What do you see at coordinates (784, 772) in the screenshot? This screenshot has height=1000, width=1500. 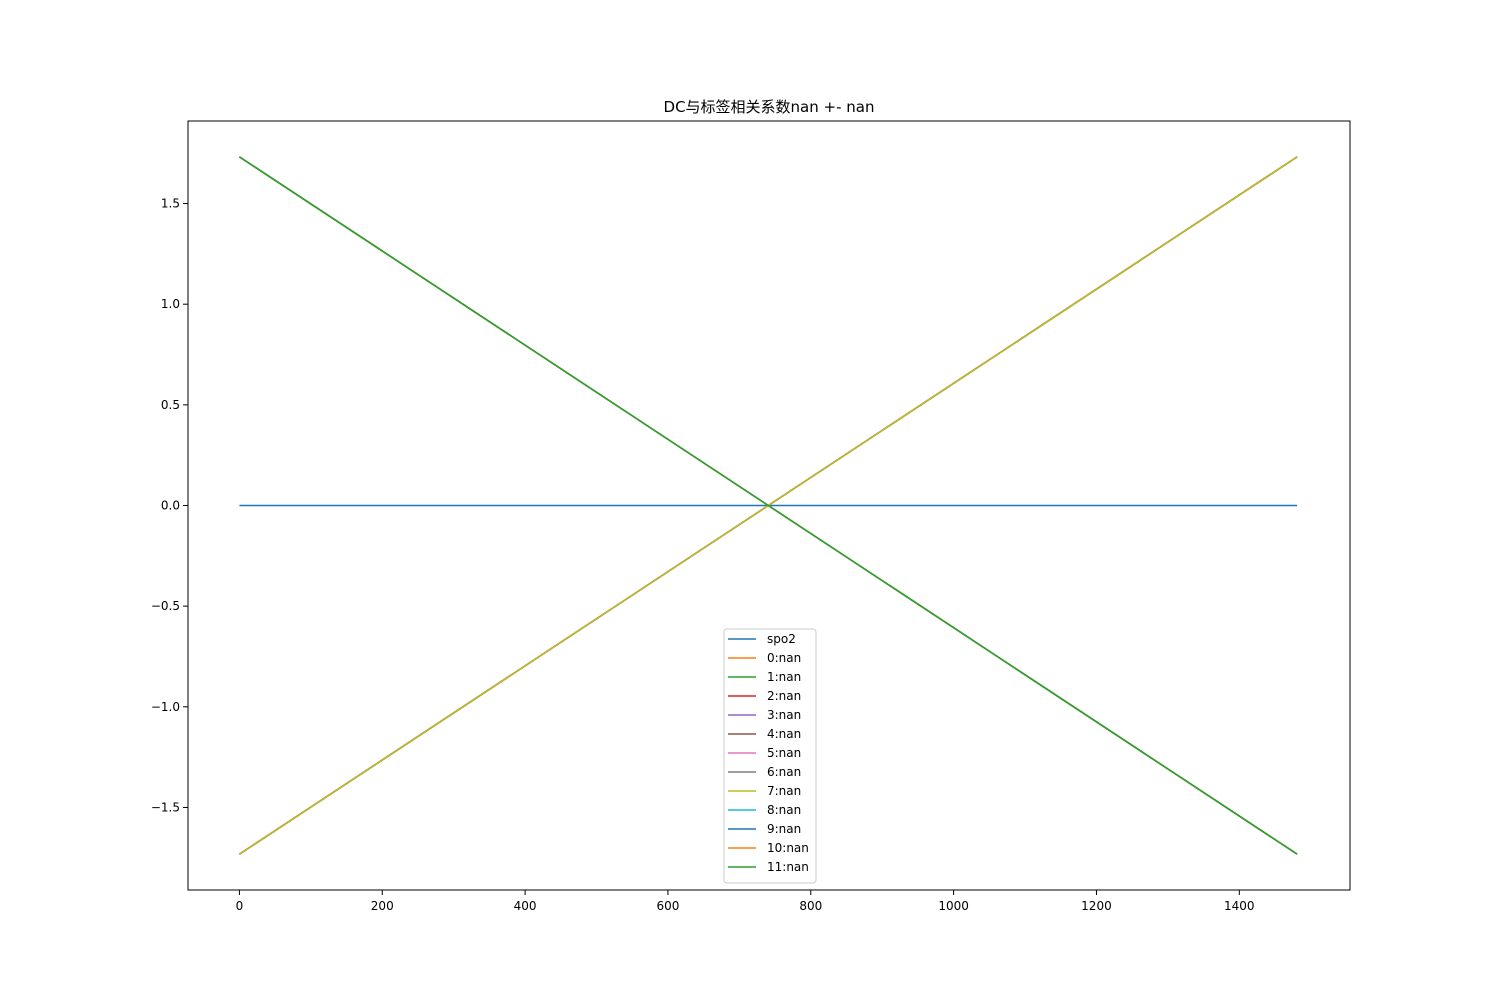 I see `legend-label-7: 6:nan` at bounding box center [784, 772].